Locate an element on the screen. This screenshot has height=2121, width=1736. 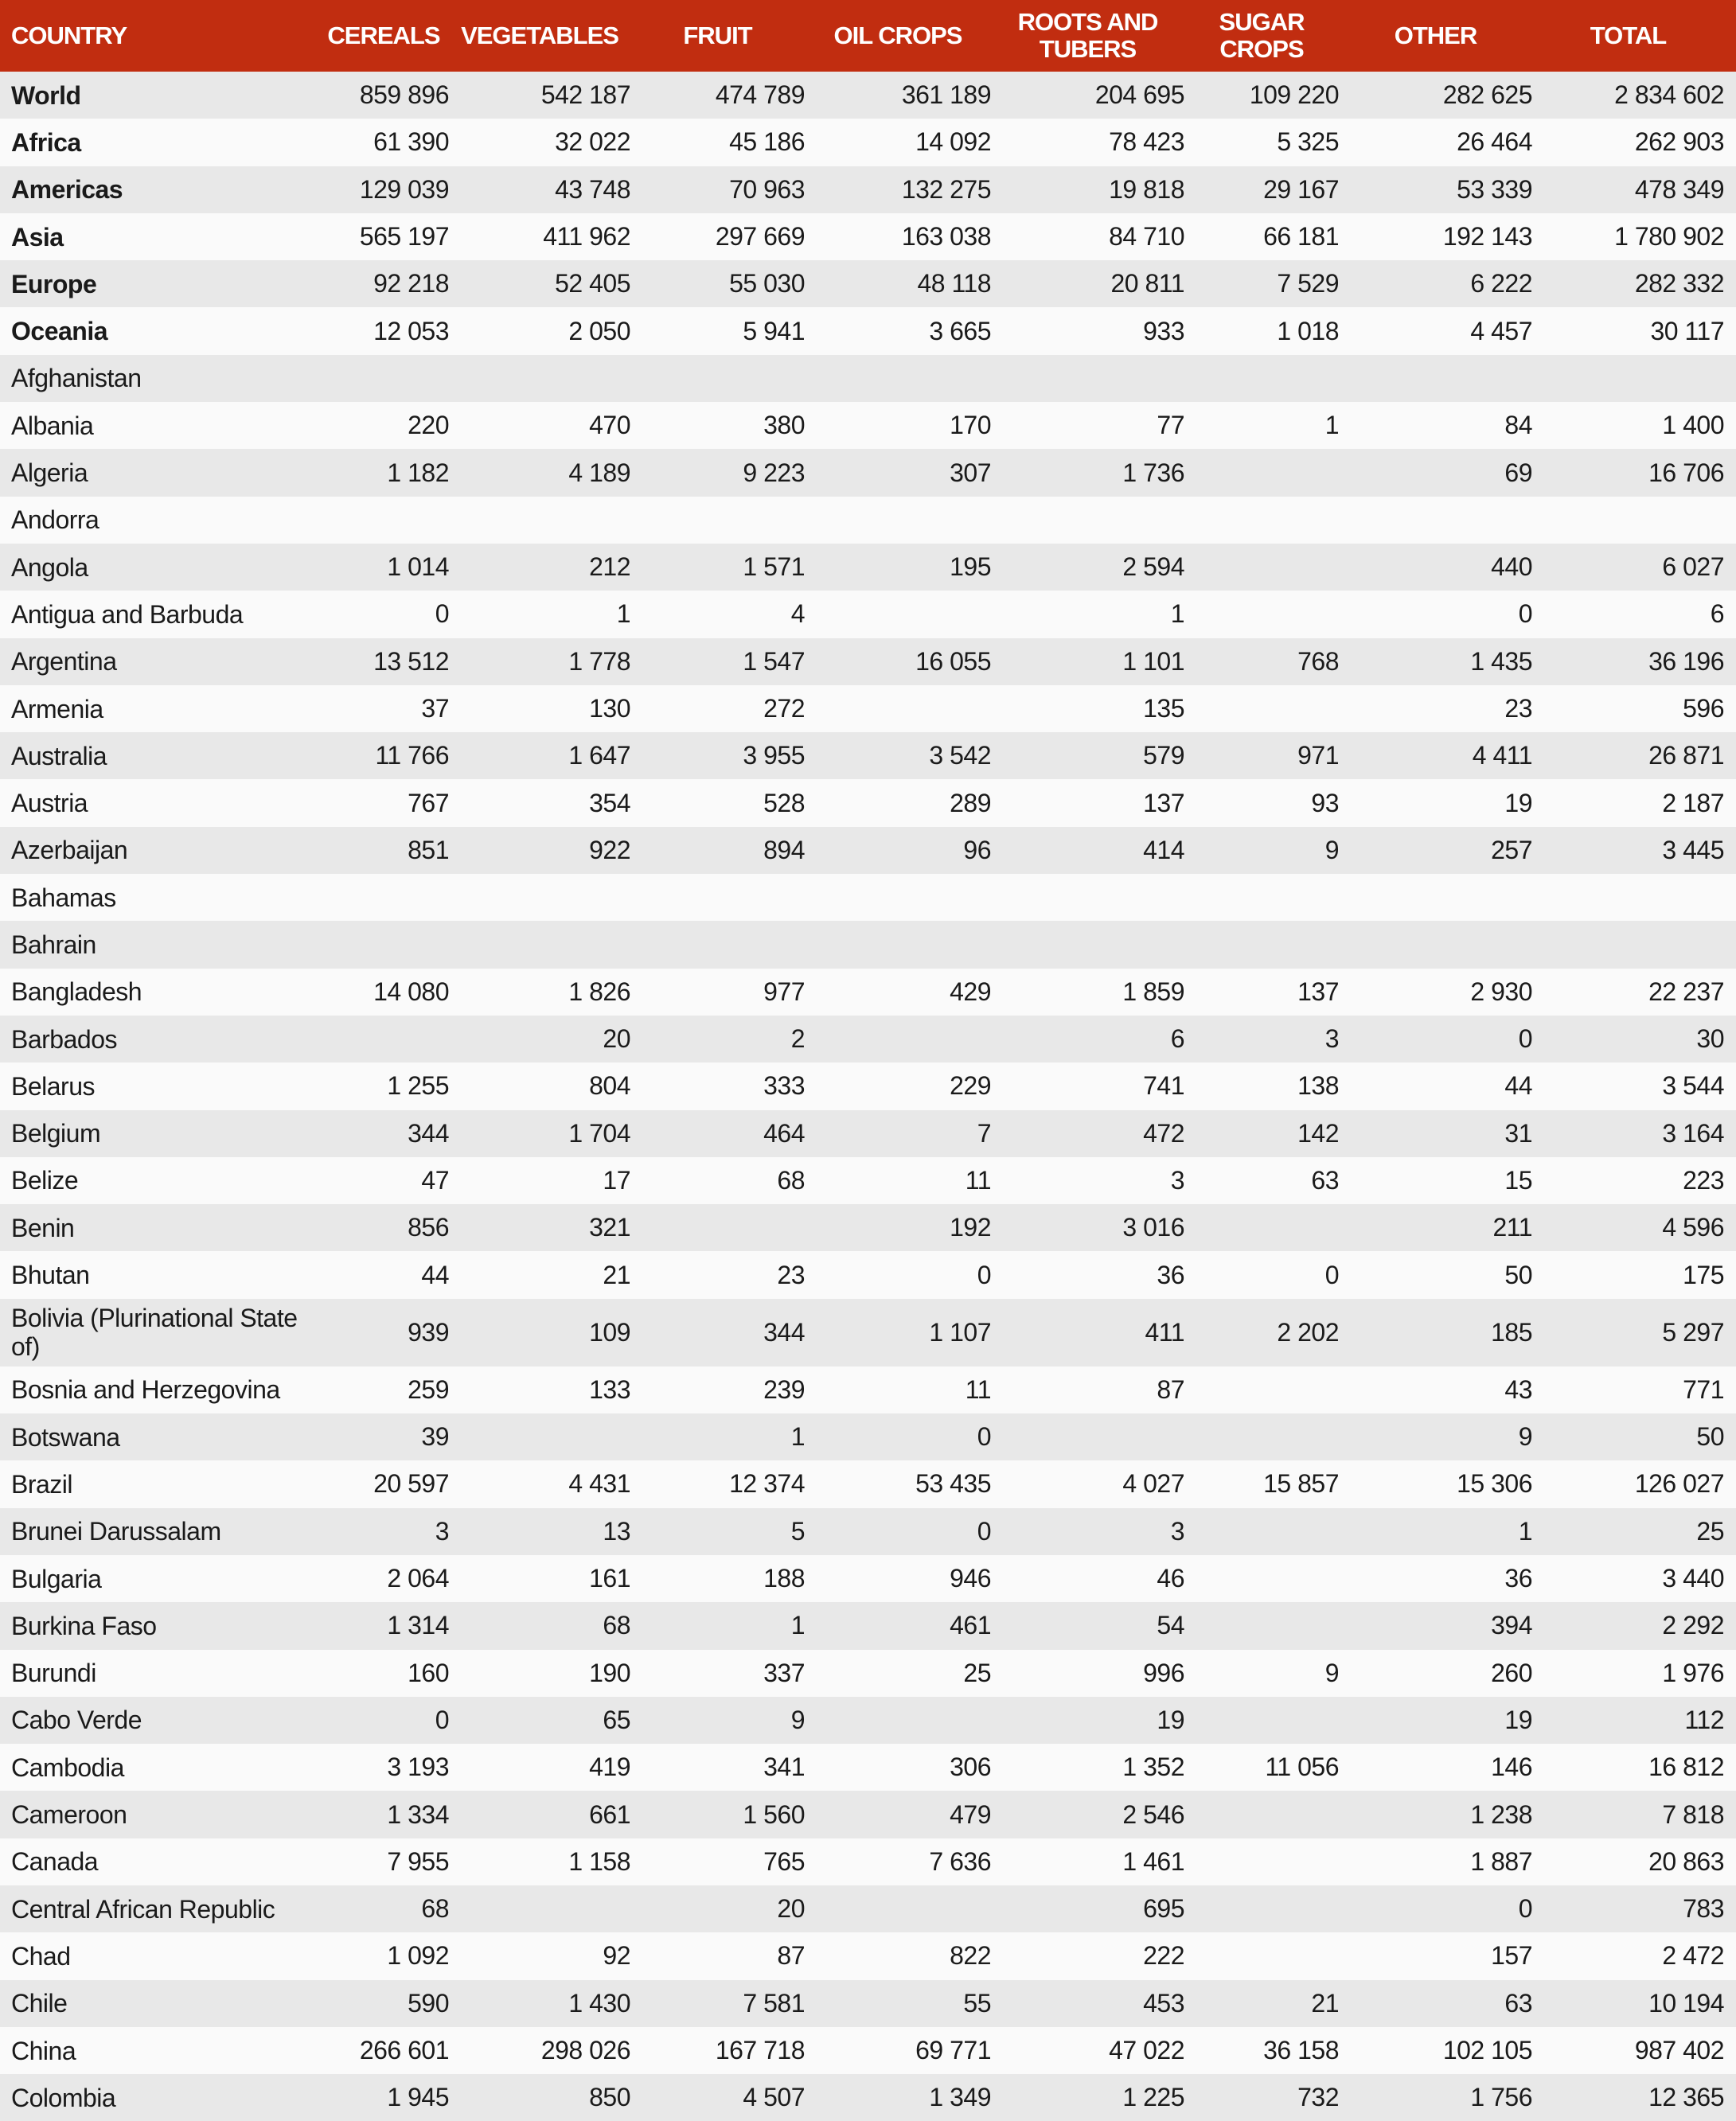
country-cell: Armenia is located at coordinates (159, 708).